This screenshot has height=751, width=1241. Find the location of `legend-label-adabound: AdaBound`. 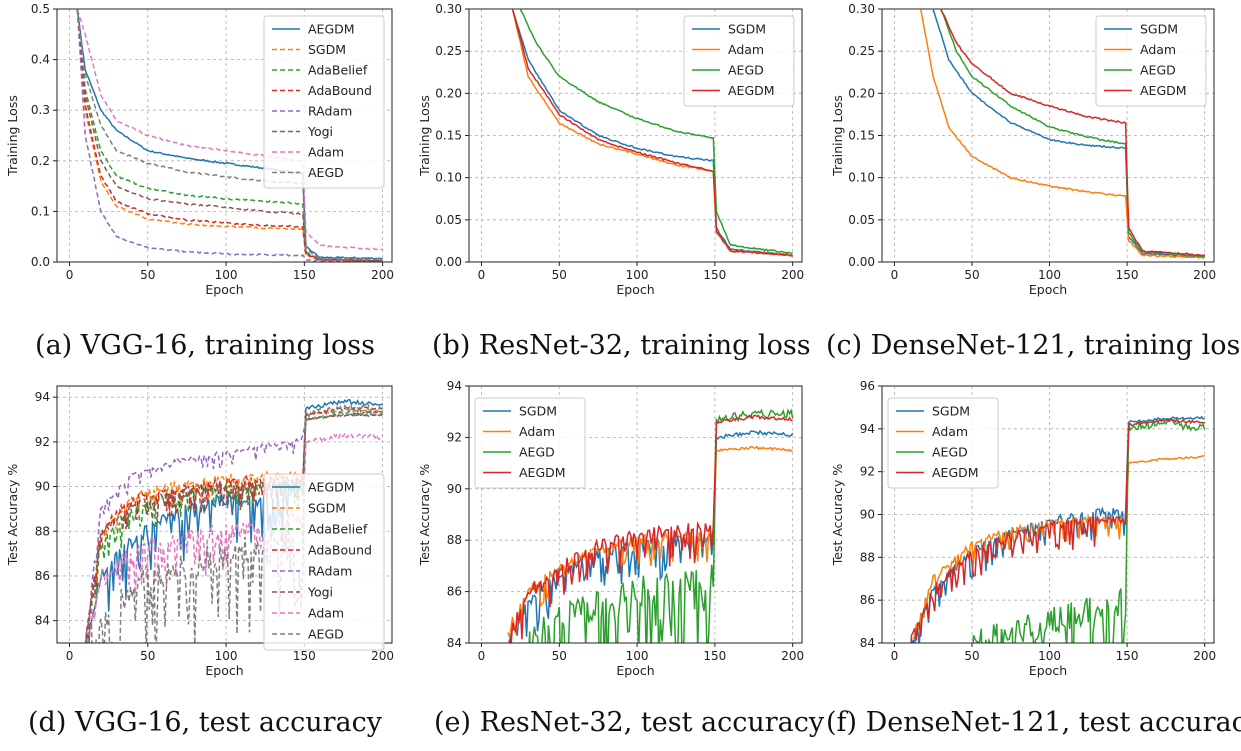

legend-label-adabound: AdaBound is located at coordinates (340, 90).